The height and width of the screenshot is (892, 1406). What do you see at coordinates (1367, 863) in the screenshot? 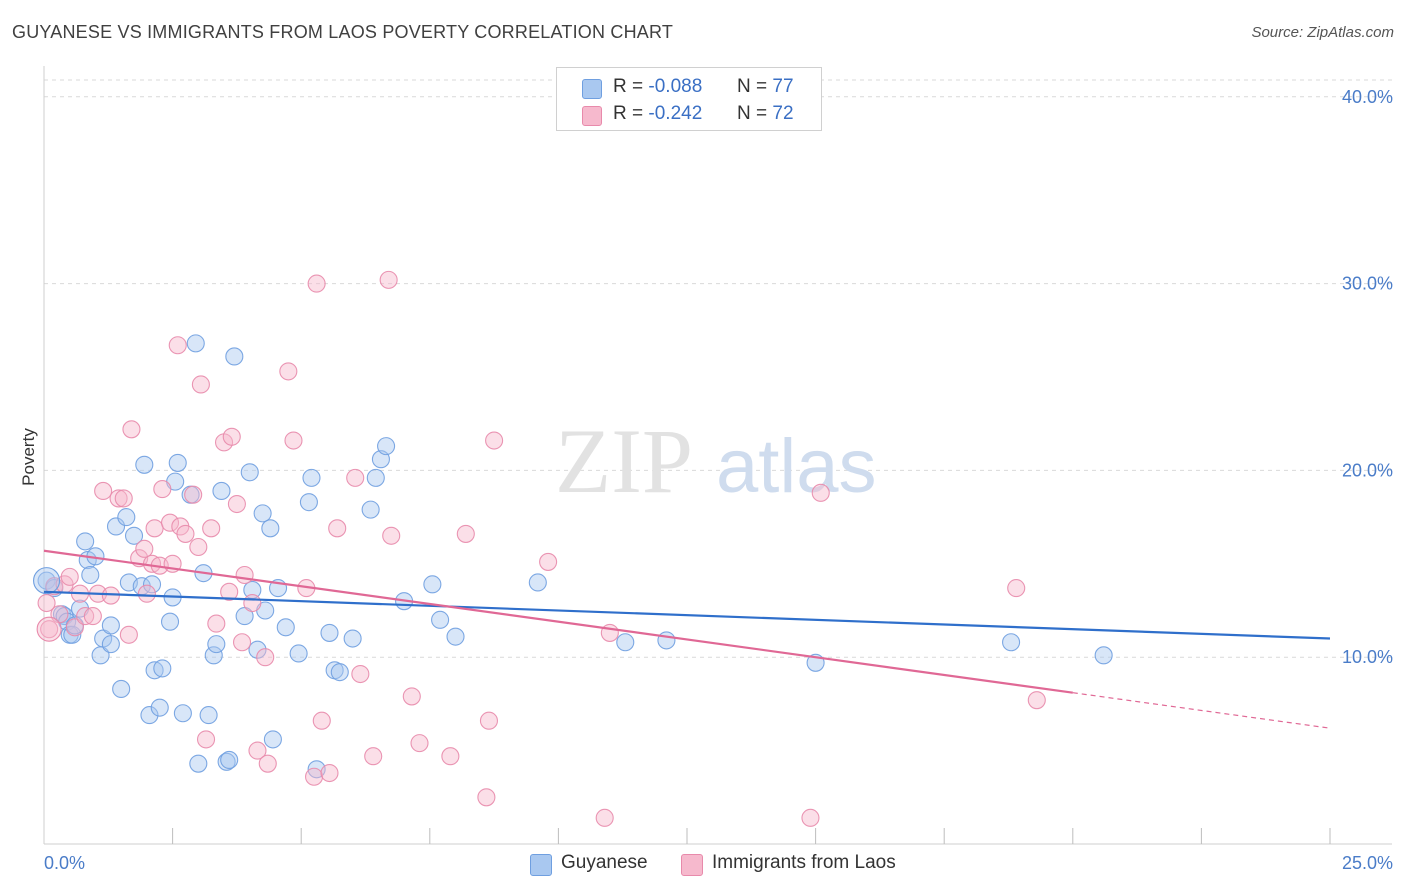
I see `x-tick-label: 25.0%` at bounding box center [1367, 863].